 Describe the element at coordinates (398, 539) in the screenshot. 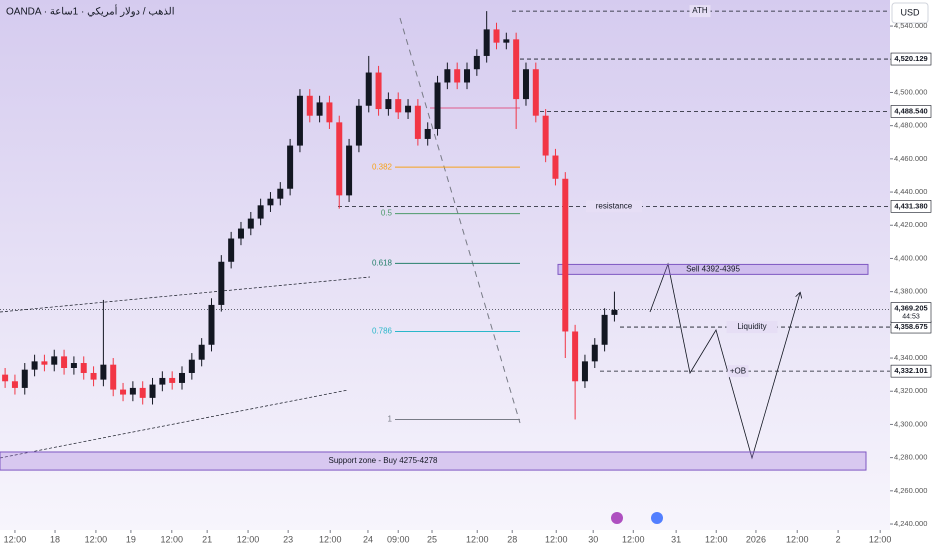

I see `x-tick-label: 09:00` at that location.